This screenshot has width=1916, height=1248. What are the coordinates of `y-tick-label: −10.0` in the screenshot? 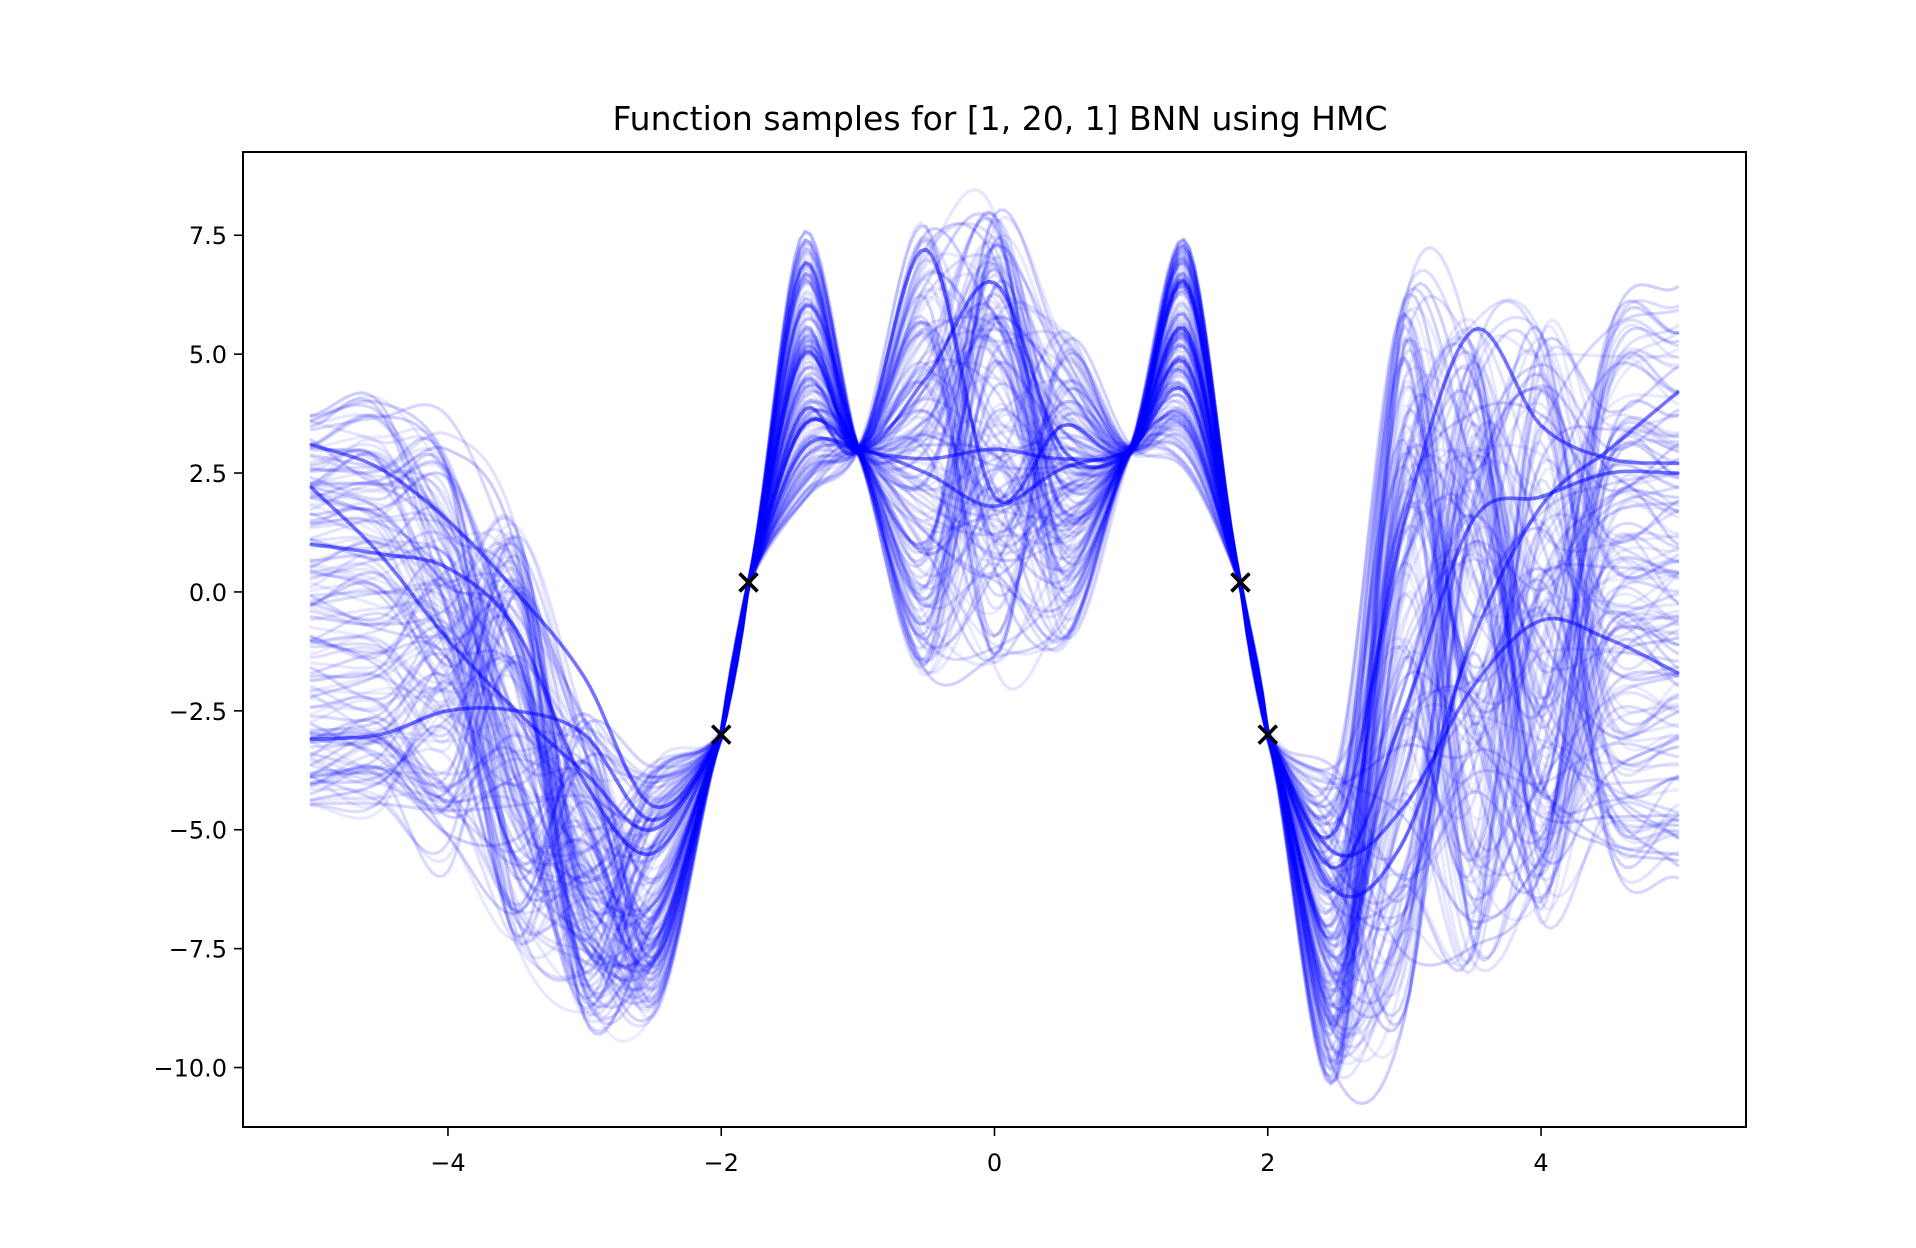 It's located at (190, 1069).